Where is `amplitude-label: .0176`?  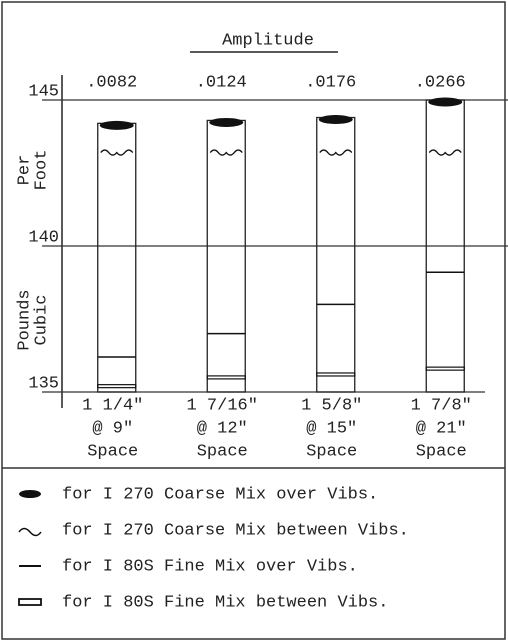 amplitude-label: .0176 is located at coordinates (330, 82).